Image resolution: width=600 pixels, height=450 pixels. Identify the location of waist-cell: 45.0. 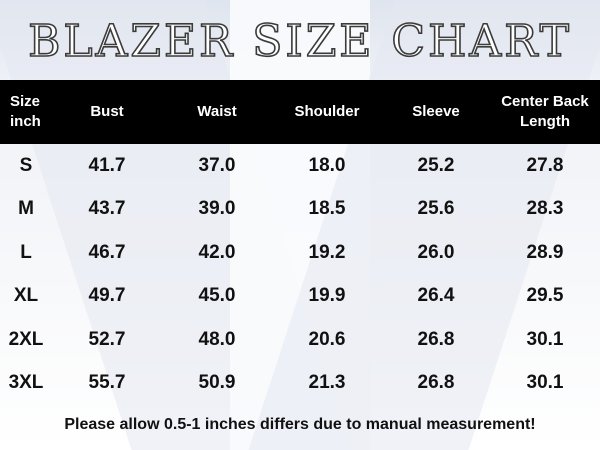
(217, 296).